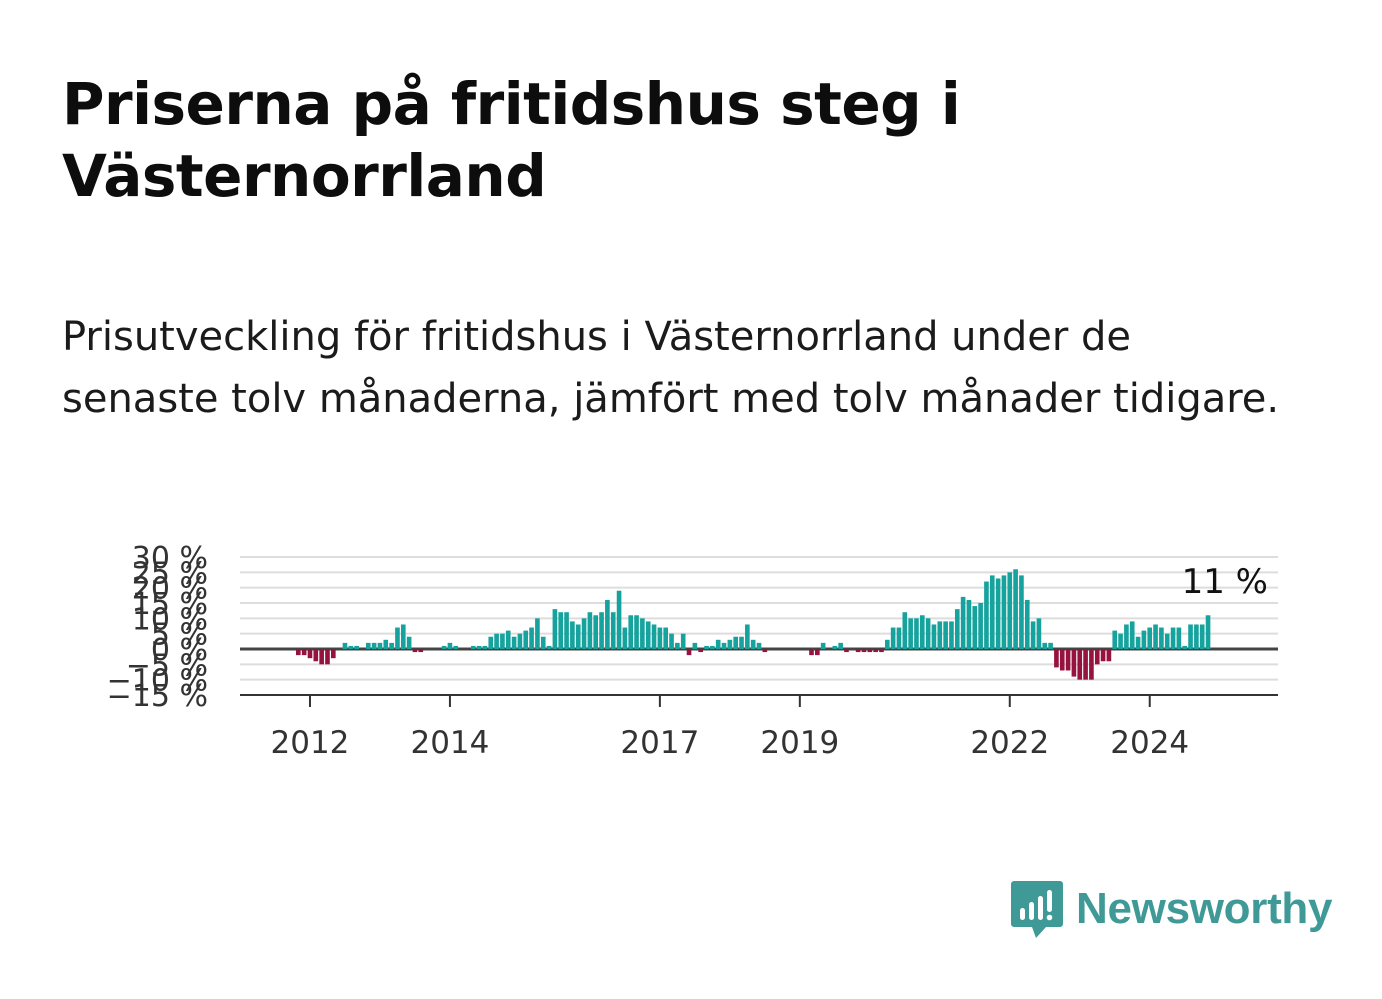 The image size is (1382, 999). I want to click on last-value-label: 11 %, so click(1225, 582).